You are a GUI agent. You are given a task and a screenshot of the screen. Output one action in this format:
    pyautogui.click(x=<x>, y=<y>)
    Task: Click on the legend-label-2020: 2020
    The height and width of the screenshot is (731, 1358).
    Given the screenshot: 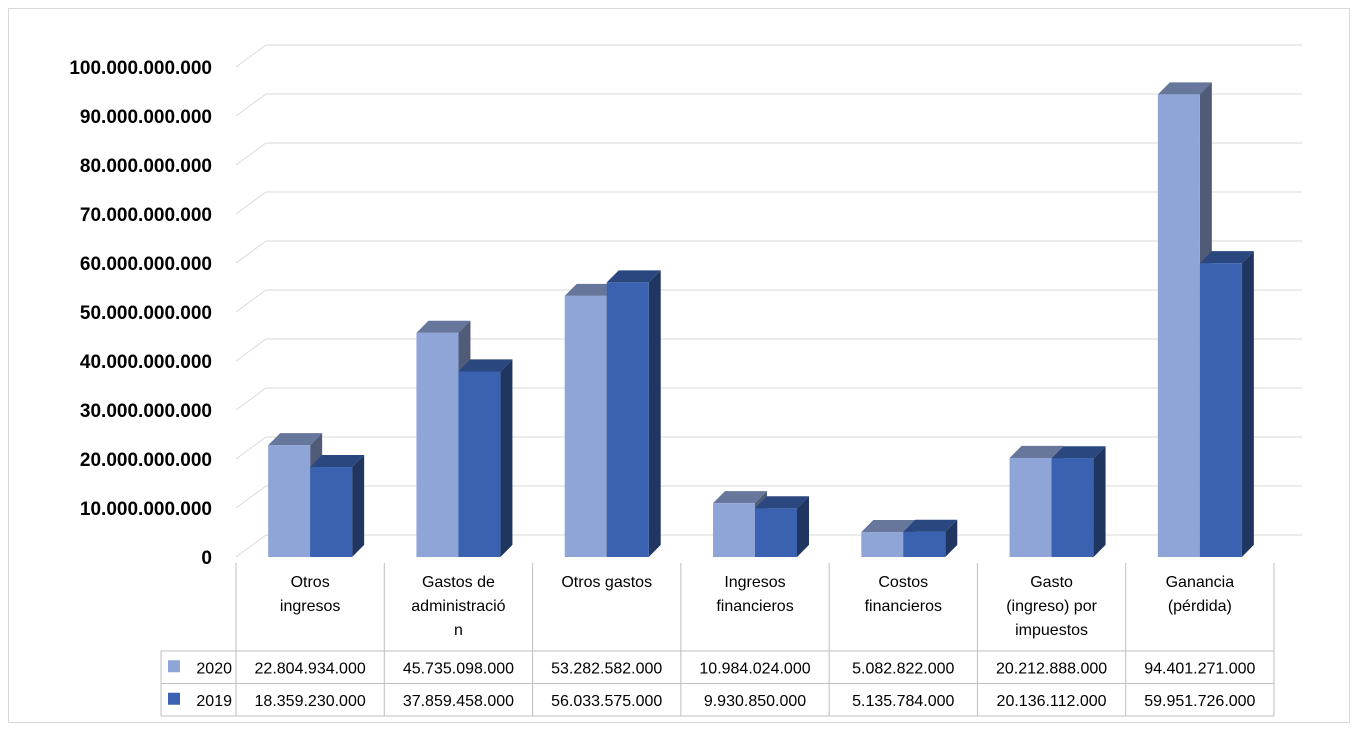 What is the action you would take?
    pyautogui.click(x=214, y=668)
    